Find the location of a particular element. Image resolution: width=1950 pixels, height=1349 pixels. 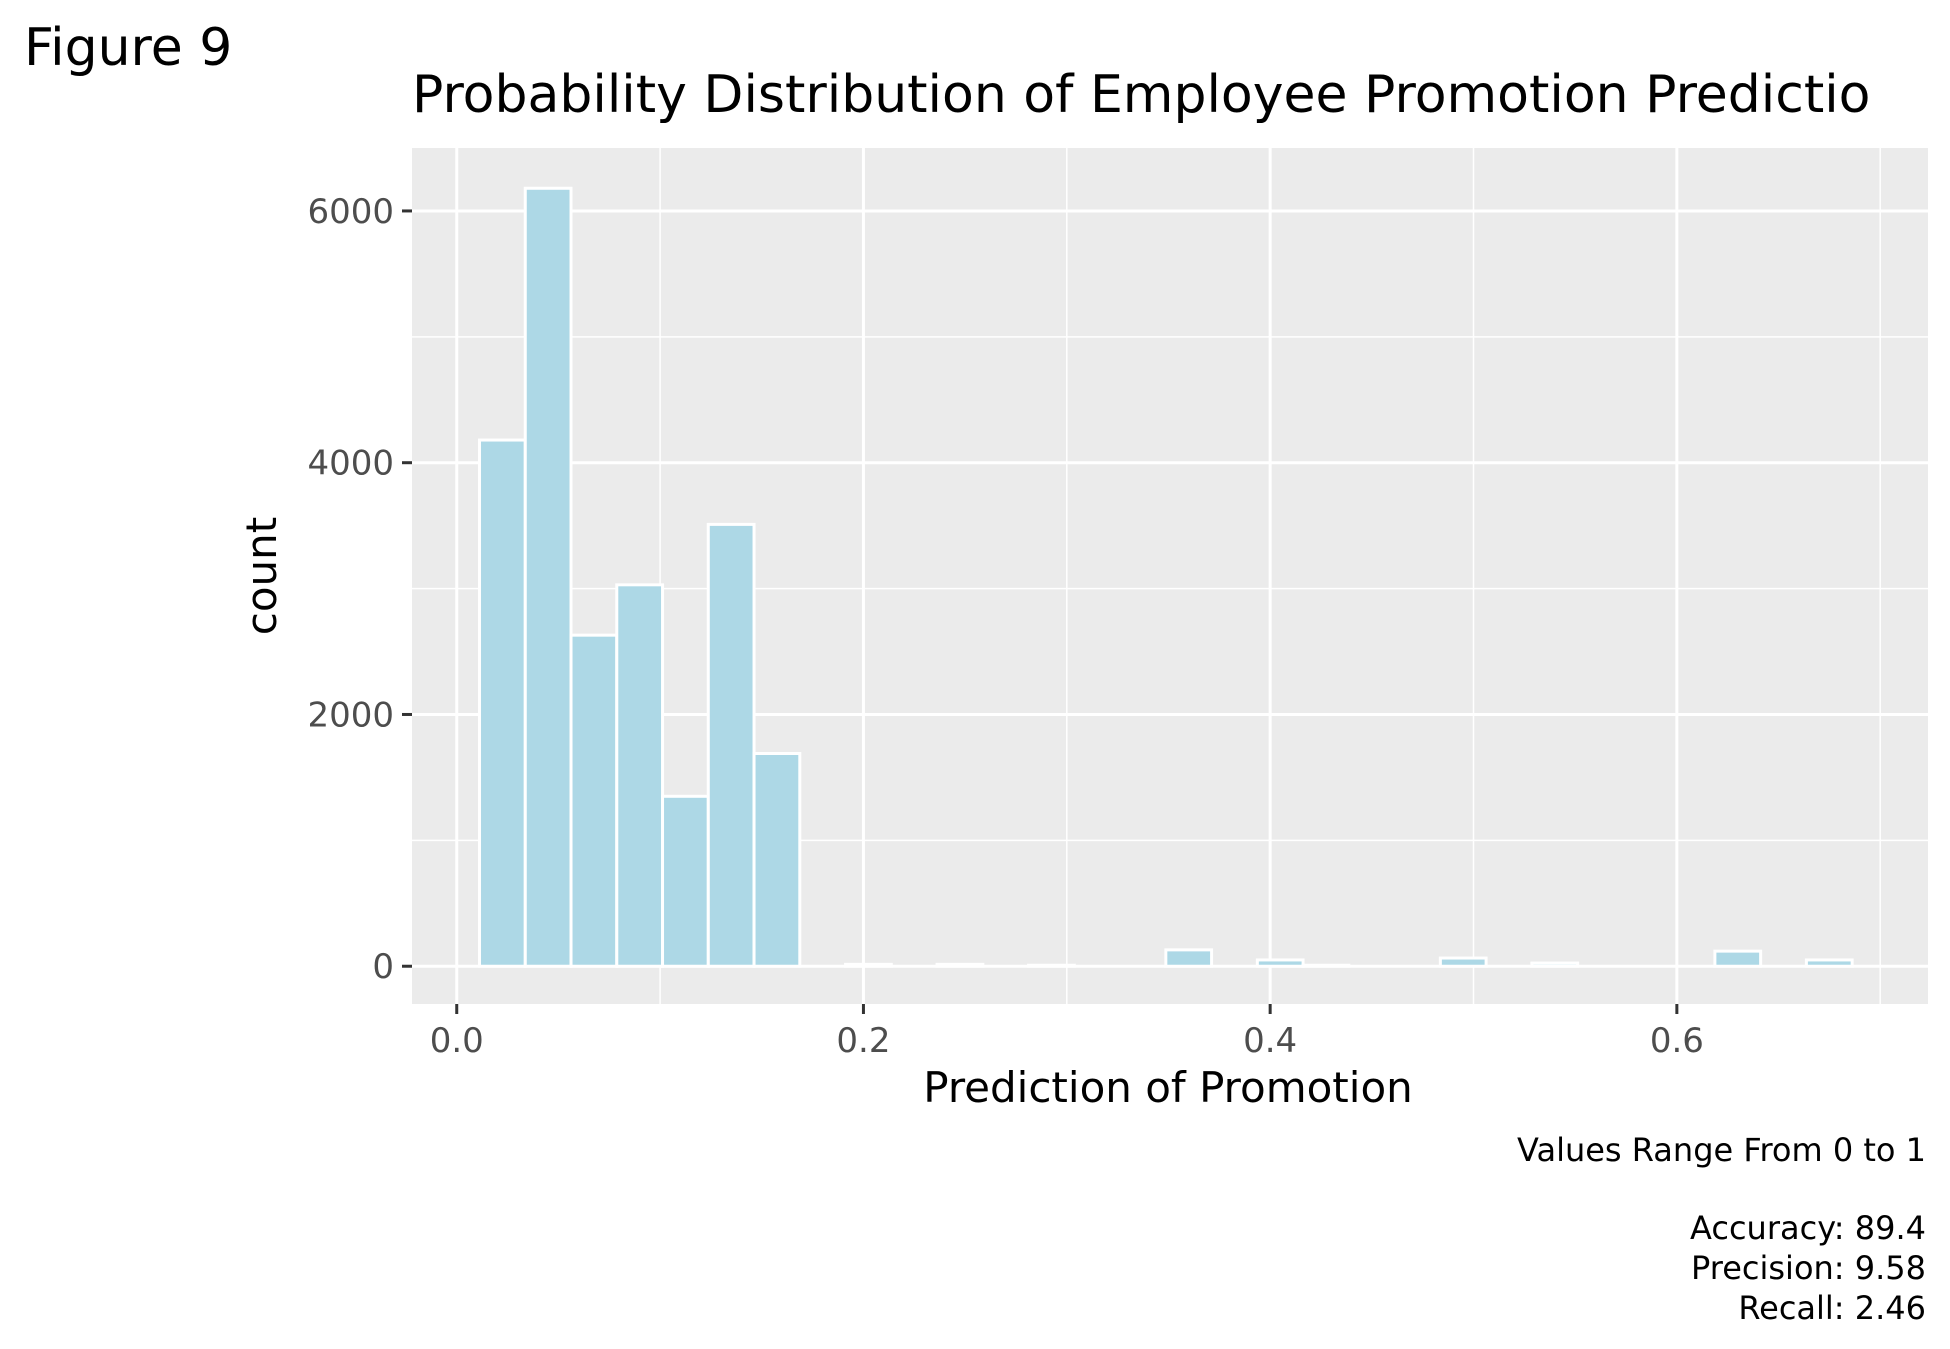

caption-metric-recall: Recall: 2.46 is located at coordinates (1832, 1308).